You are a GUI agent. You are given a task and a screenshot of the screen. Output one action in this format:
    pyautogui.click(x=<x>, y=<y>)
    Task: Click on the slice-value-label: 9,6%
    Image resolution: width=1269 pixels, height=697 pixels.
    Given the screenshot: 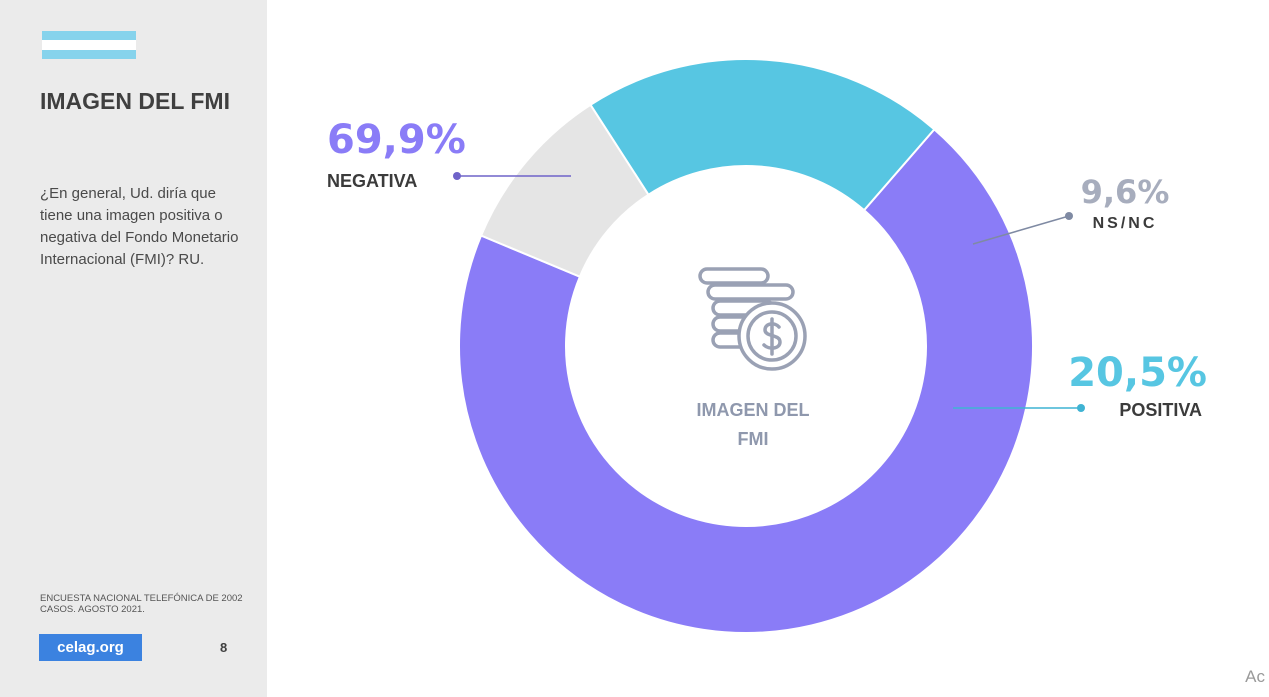 What is the action you would take?
    pyautogui.click(x=1125, y=192)
    